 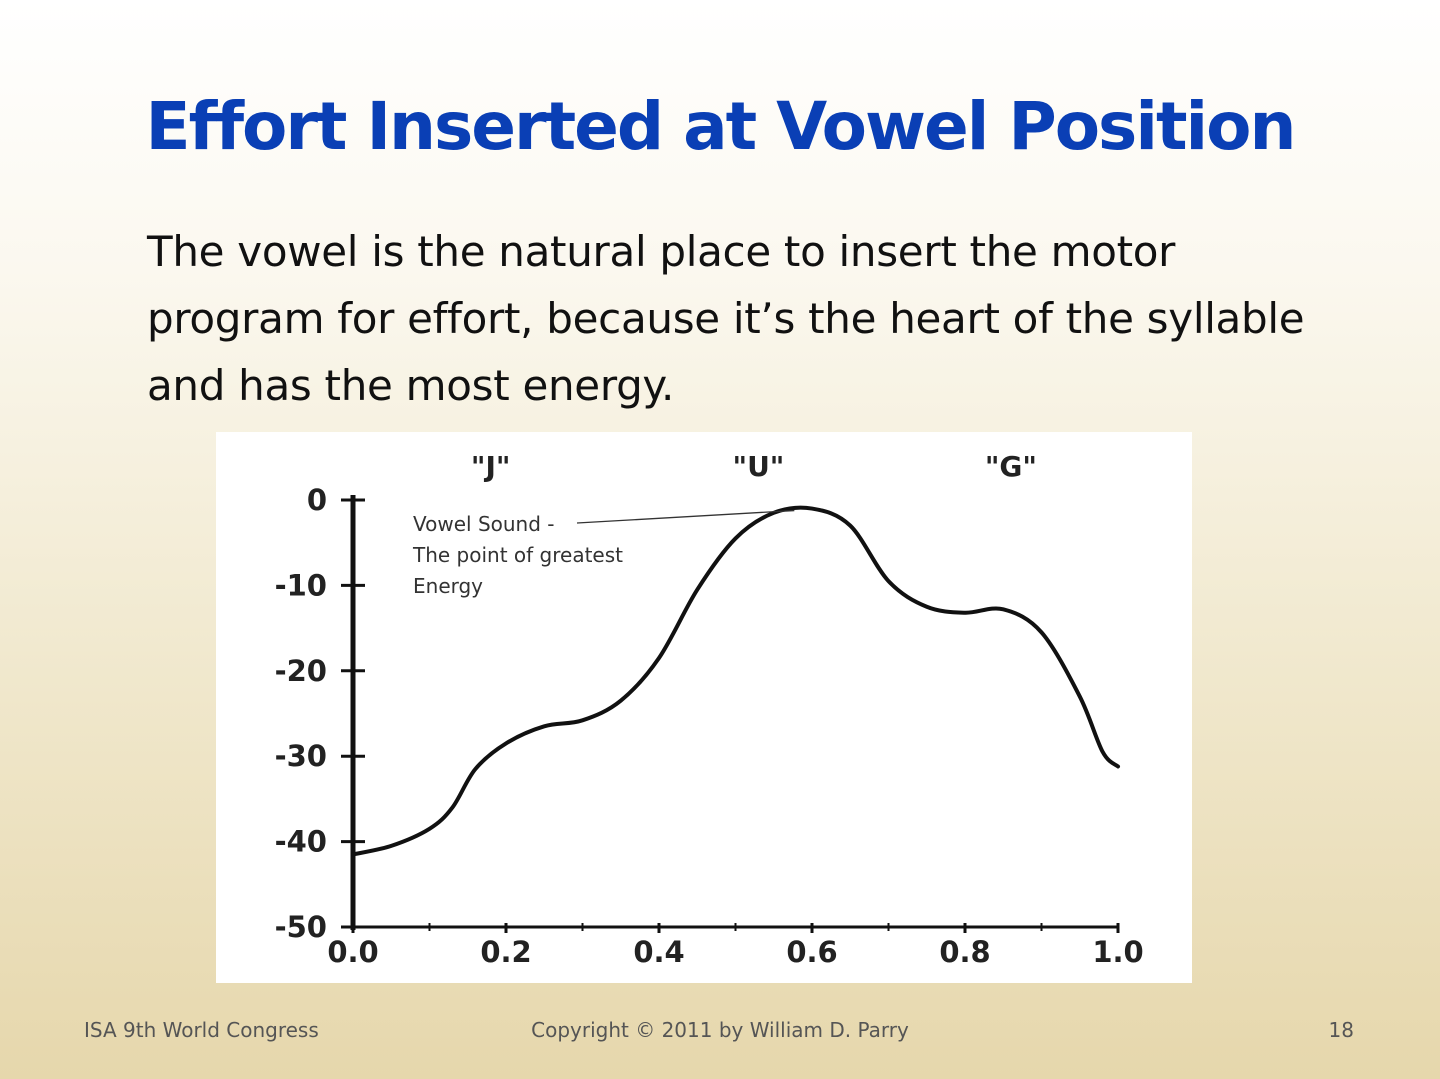 What do you see at coordinates (491, 466) in the screenshot?
I see `phoneme-label: "J"` at bounding box center [491, 466].